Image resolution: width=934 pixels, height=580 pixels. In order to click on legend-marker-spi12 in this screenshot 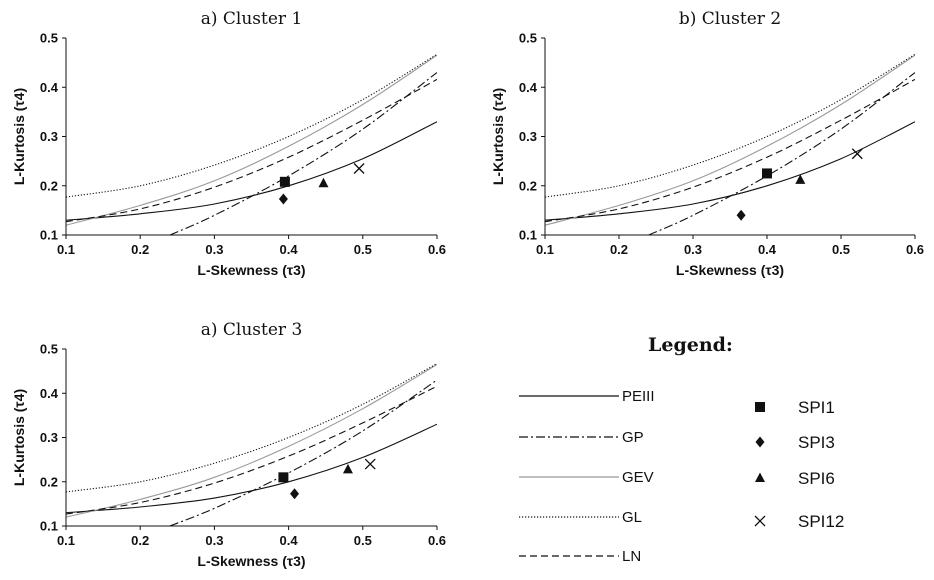, I will do `click(760, 521)`.